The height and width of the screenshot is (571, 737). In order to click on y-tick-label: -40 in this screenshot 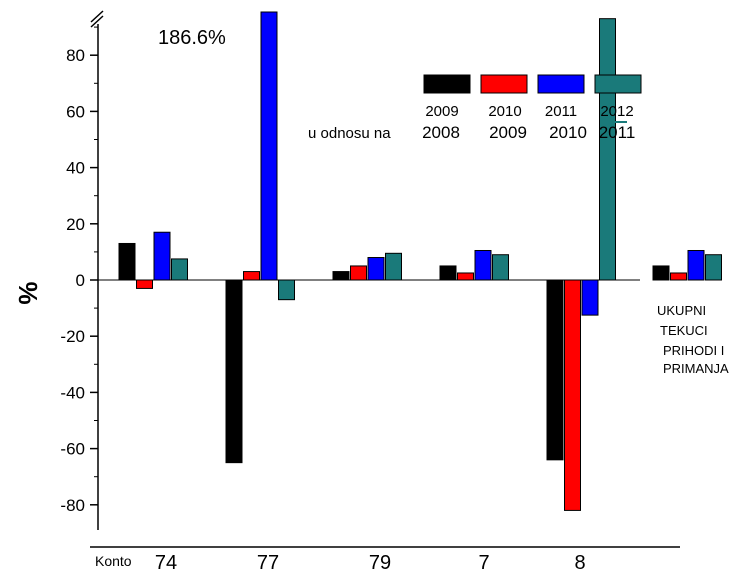, I will do `click(72, 392)`.